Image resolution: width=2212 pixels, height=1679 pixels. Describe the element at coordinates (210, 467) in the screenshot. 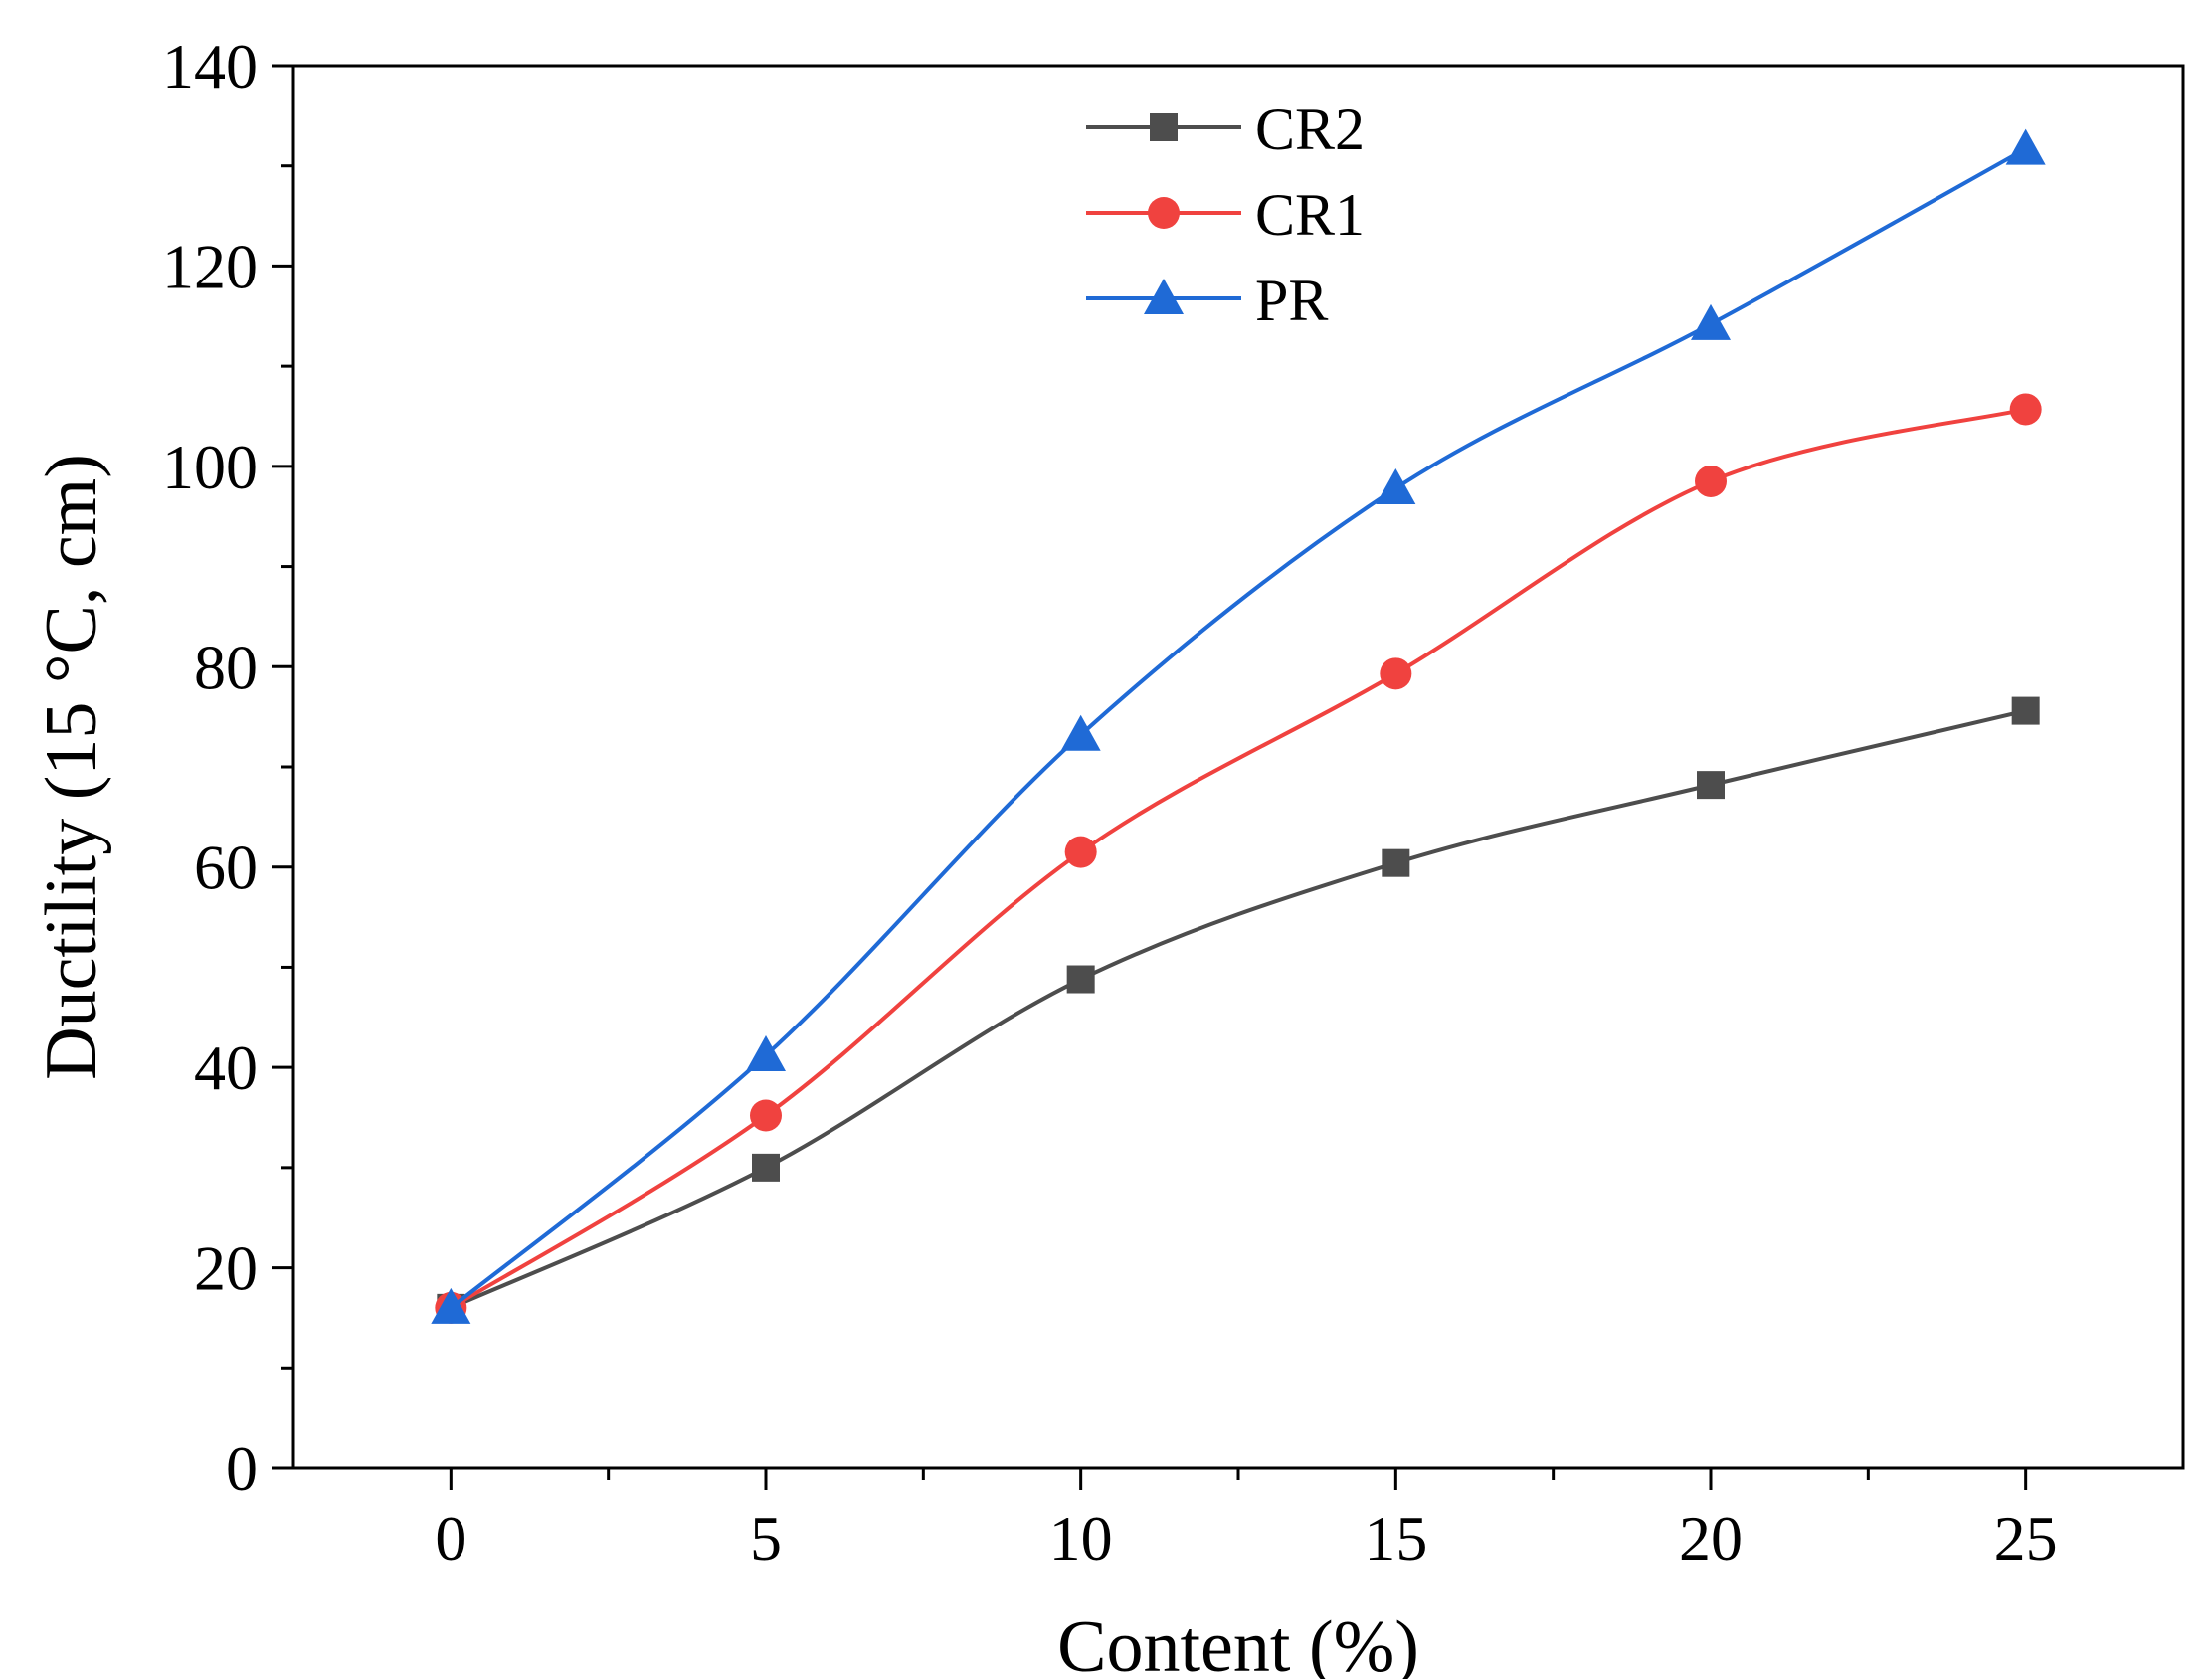

I see `y-tick-label: 100` at that location.